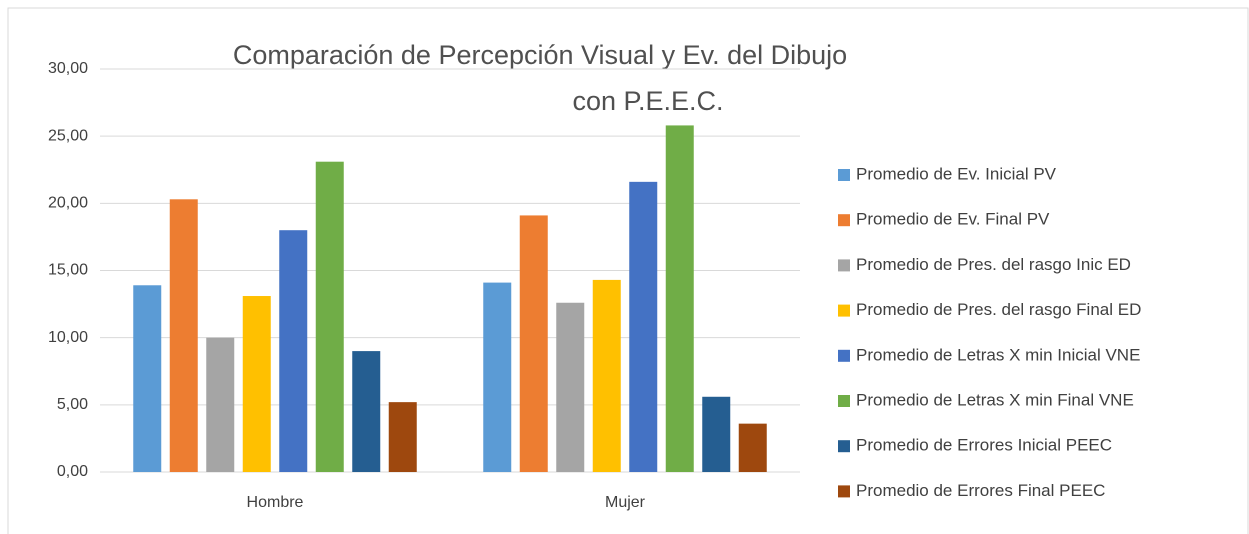 The width and height of the screenshot is (1249, 534). Describe the element at coordinates (995, 399) in the screenshot. I see `legend-label: Promedio de Letras X min Final VNE` at that location.